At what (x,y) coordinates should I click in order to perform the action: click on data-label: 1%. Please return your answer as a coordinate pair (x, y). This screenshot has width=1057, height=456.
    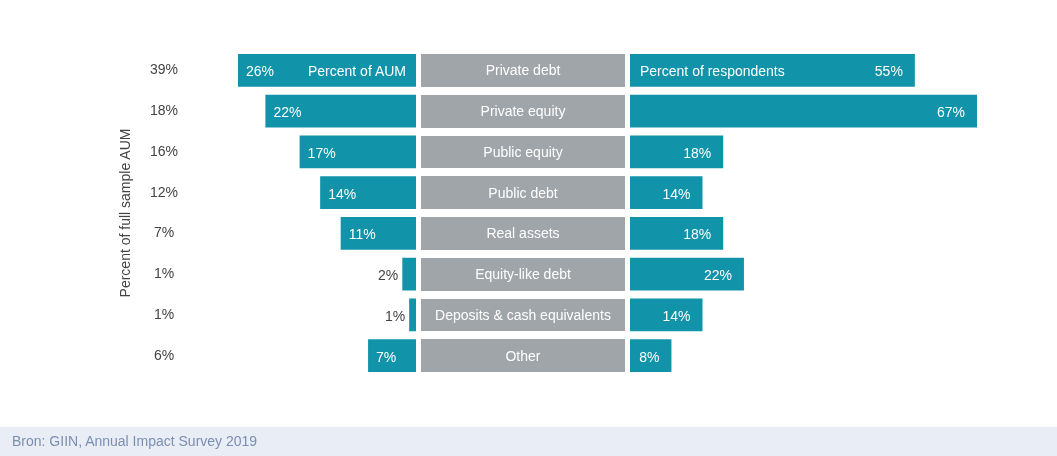
    Looking at the image, I should click on (395, 315).